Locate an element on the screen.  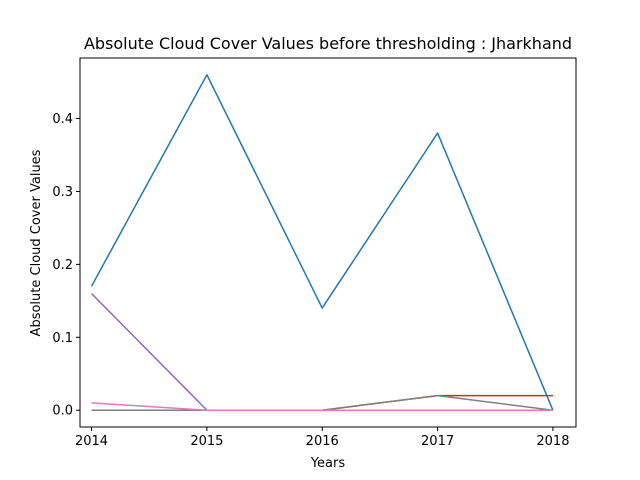
x-axis-label: Years is located at coordinates (328, 463).